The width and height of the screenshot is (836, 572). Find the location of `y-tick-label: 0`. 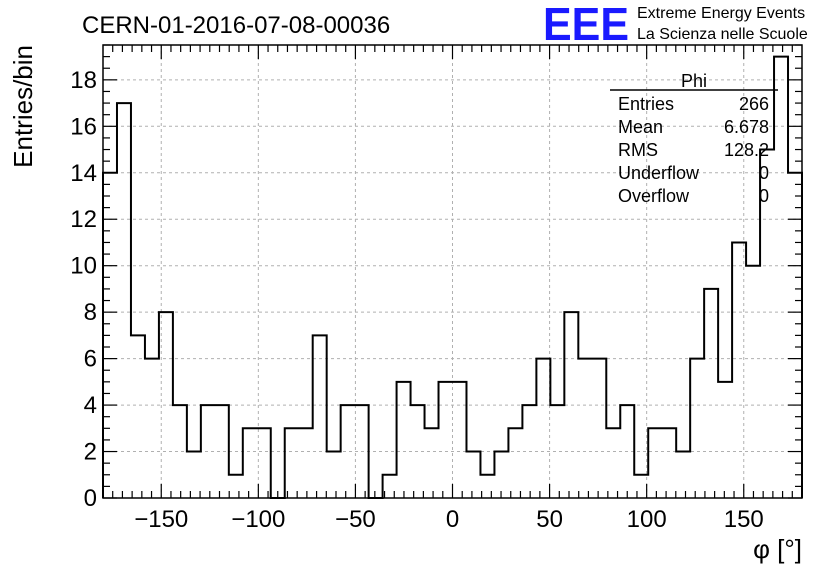

y-tick-label: 0 is located at coordinates (90, 498).